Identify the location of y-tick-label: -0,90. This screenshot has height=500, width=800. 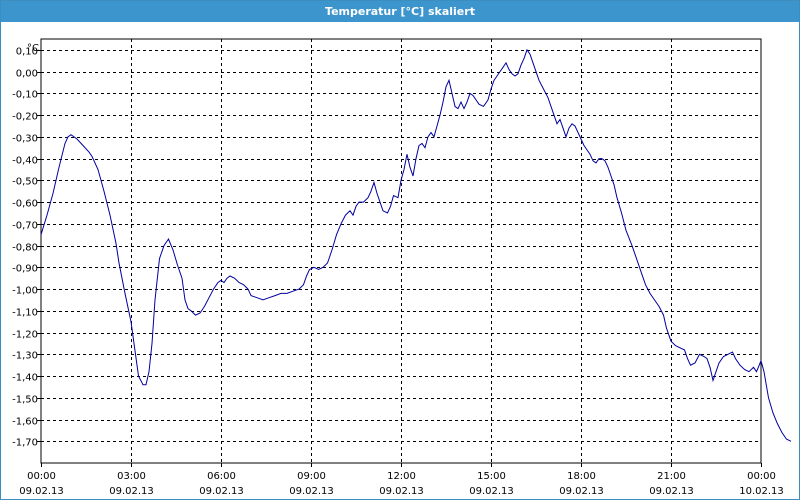
(25, 269).